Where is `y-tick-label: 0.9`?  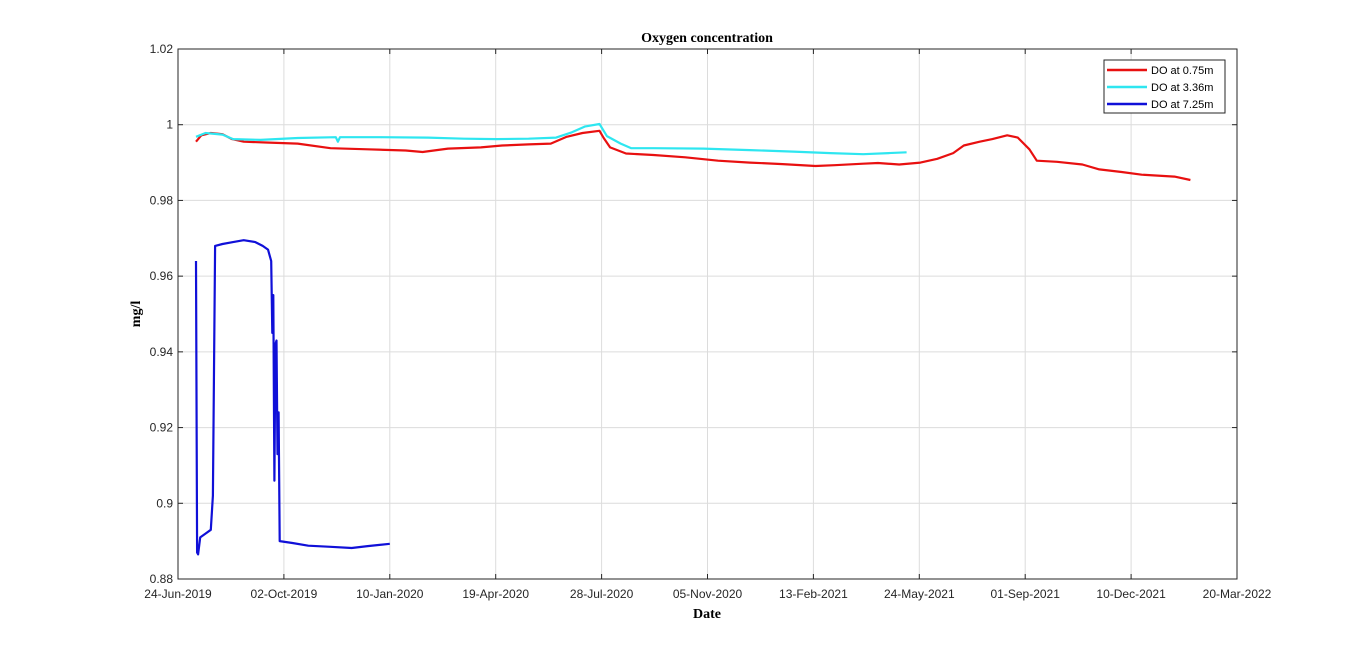 y-tick-label: 0.9 is located at coordinates (164, 503).